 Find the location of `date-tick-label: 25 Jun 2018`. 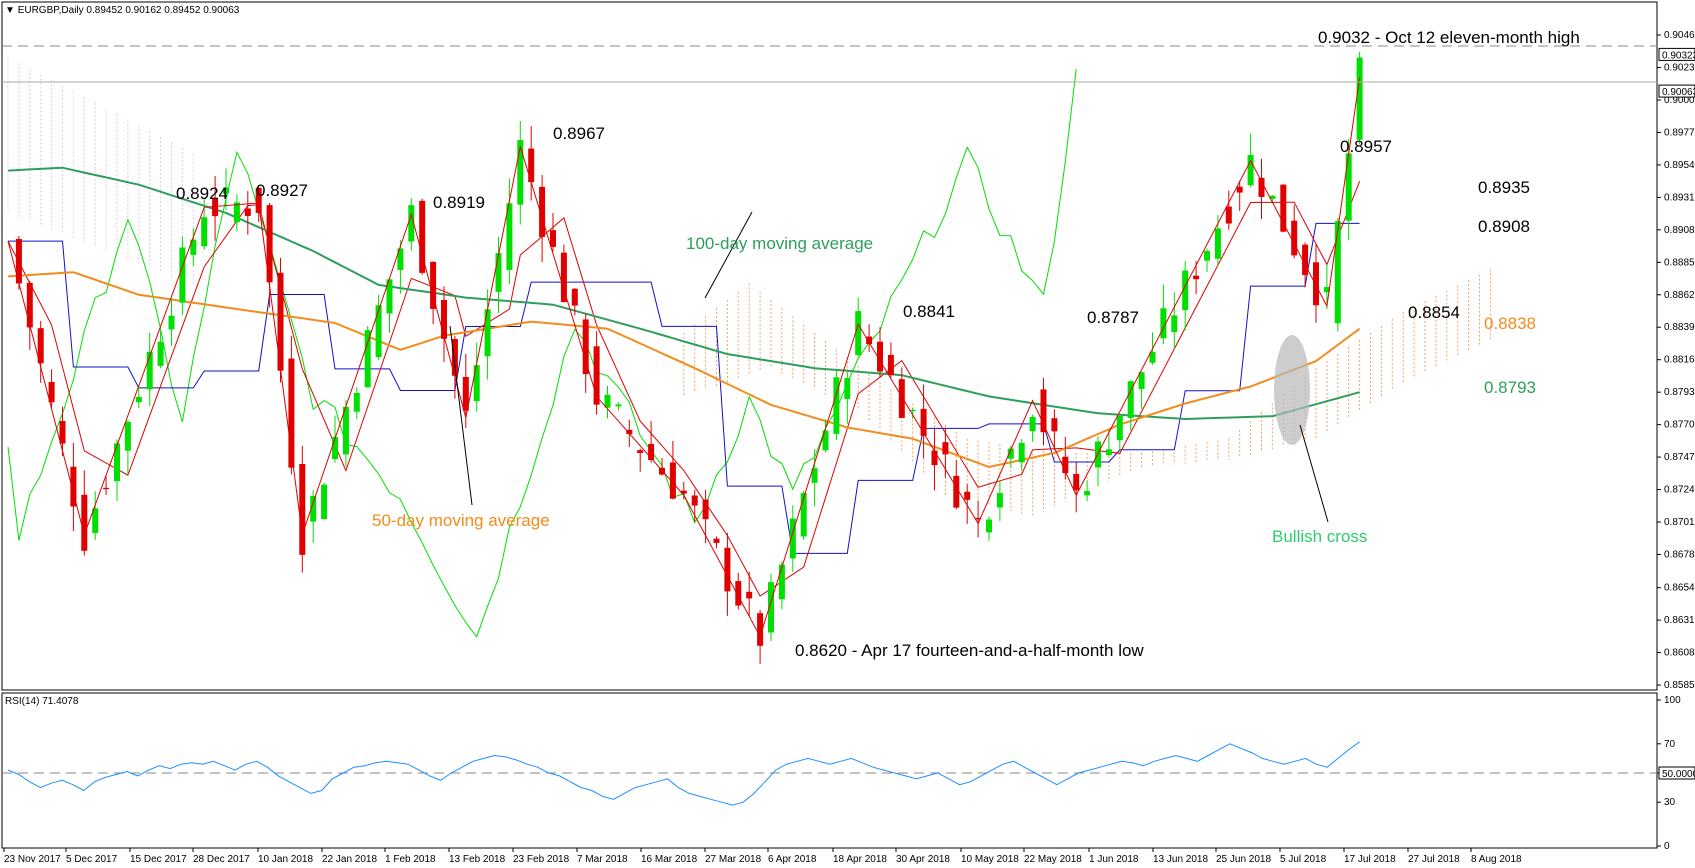

date-tick-label: 25 Jun 2018 is located at coordinates (1243, 859).